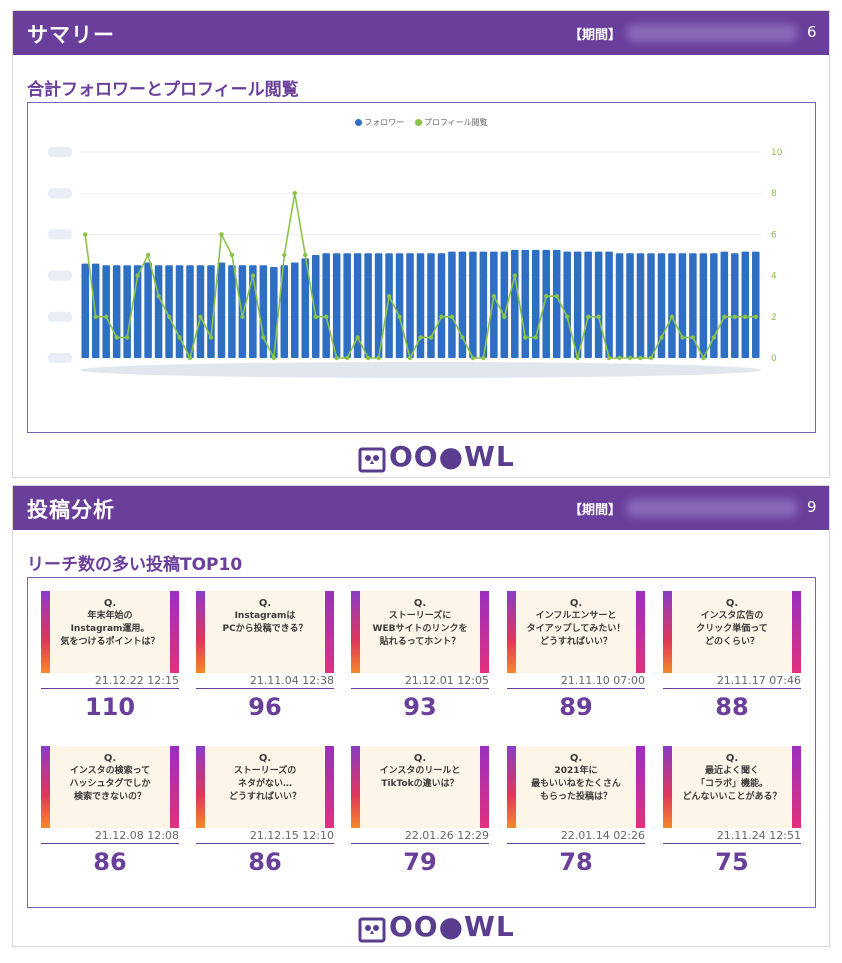 This screenshot has height=963, width=842. I want to click on legend-item-profile-views: プロフィール閲覧, so click(451, 122).